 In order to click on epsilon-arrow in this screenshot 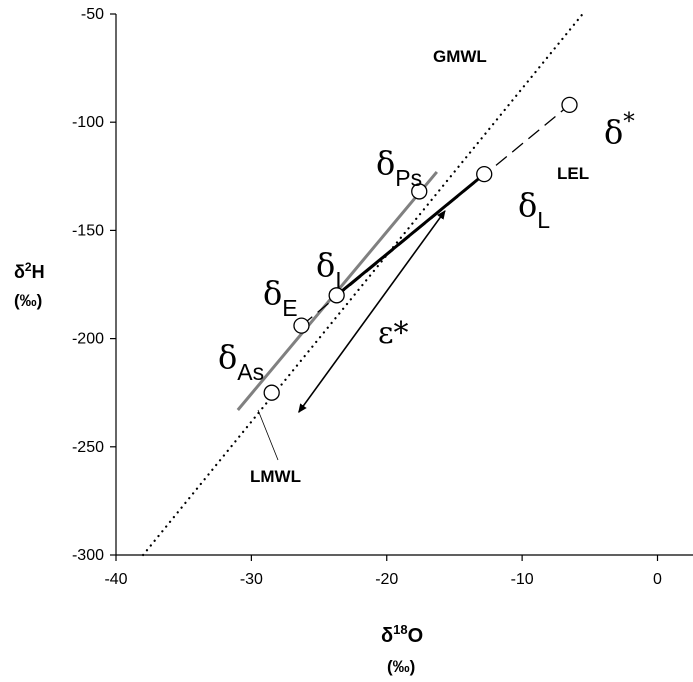, I will do `click(372, 311)`.